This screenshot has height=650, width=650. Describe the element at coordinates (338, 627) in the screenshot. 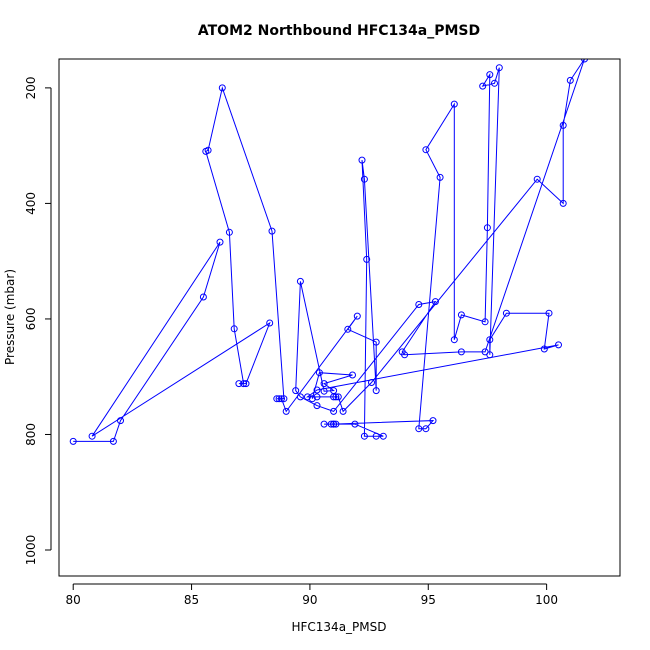

I see `x-axis-label: HFC134a_PMSD` at that location.